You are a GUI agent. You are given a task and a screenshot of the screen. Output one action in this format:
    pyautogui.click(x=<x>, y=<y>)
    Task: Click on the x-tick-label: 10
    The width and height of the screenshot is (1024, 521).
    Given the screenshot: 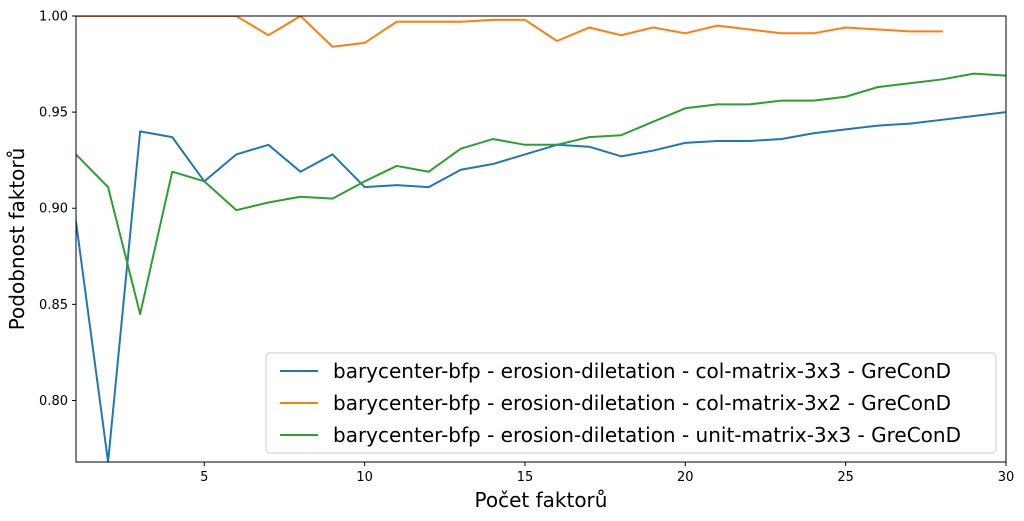 What is the action you would take?
    pyautogui.click(x=364, y=477)
    